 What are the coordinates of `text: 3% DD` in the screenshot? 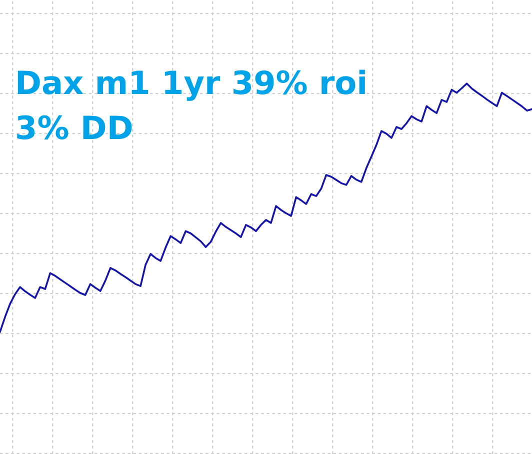 It's located at (74, 127).